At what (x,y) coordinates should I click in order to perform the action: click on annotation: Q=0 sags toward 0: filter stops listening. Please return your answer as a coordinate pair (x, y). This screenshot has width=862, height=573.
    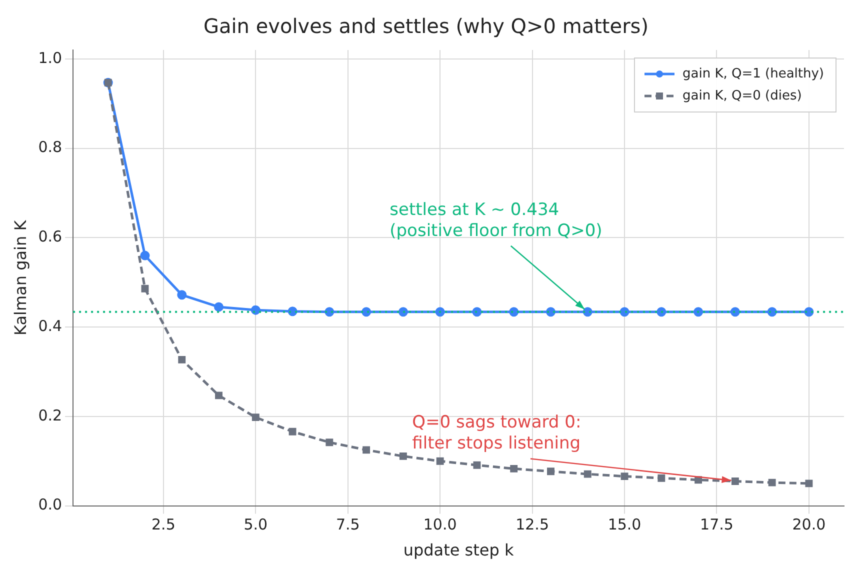
    Looking at the image, I should click on (497, 433).